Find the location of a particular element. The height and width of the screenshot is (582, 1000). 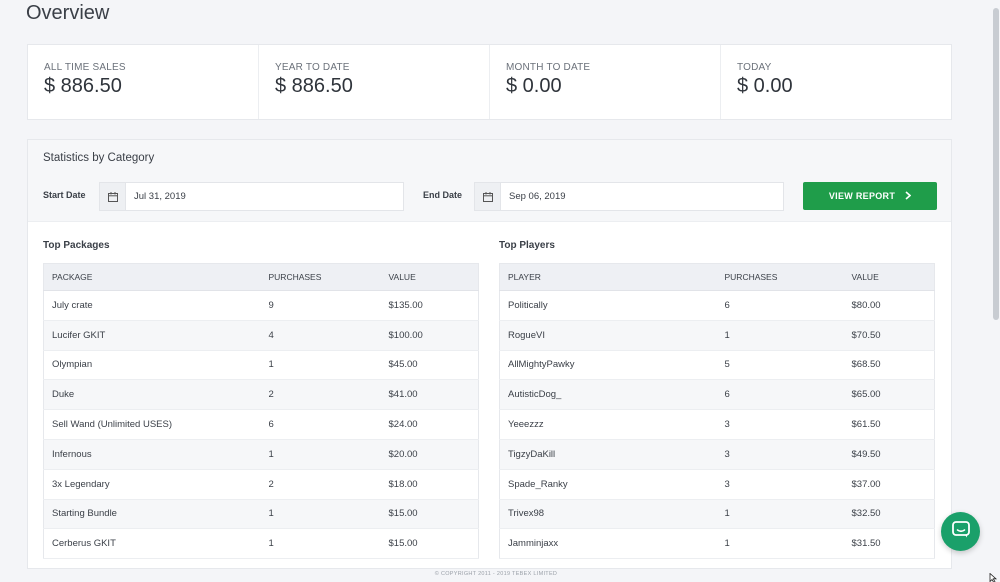

table-row: Sell Wand (Unlimited USES) 6 $24.00 is located at coordinates (261, 424).